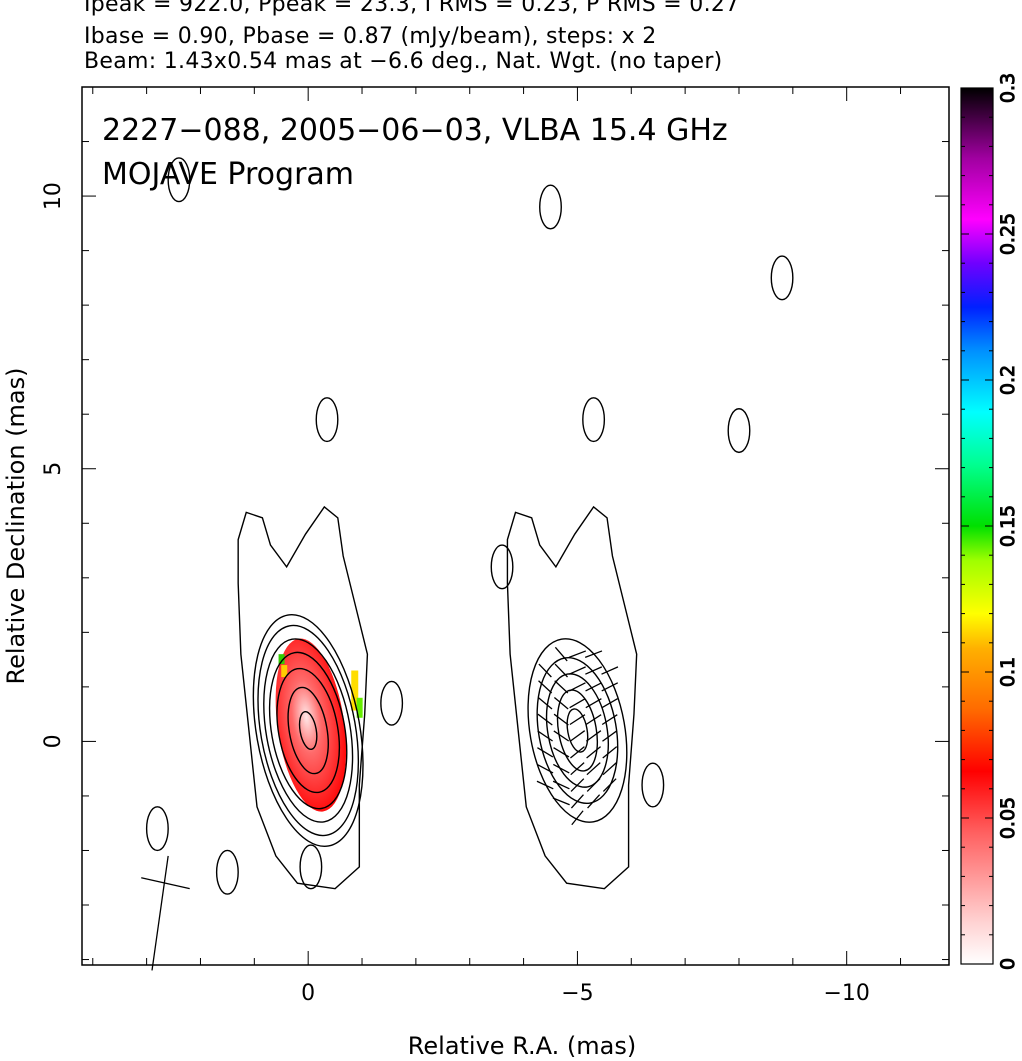 Image resolution: width=1022 pixels, height=1061 pixels. Describe the element at coordinates (308, 993) in the screenshot. I see `x-tick-label: 0` at that location.